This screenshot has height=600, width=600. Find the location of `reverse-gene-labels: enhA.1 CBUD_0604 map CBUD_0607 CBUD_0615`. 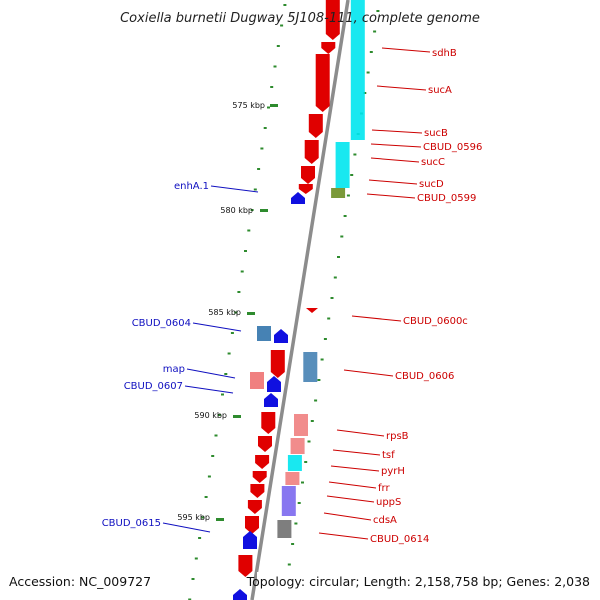

reverse-gene-labels: enhA.1 CBUD_0604 map CBUD_0607 CBUD_0615 is located at coordinates (155, 355).